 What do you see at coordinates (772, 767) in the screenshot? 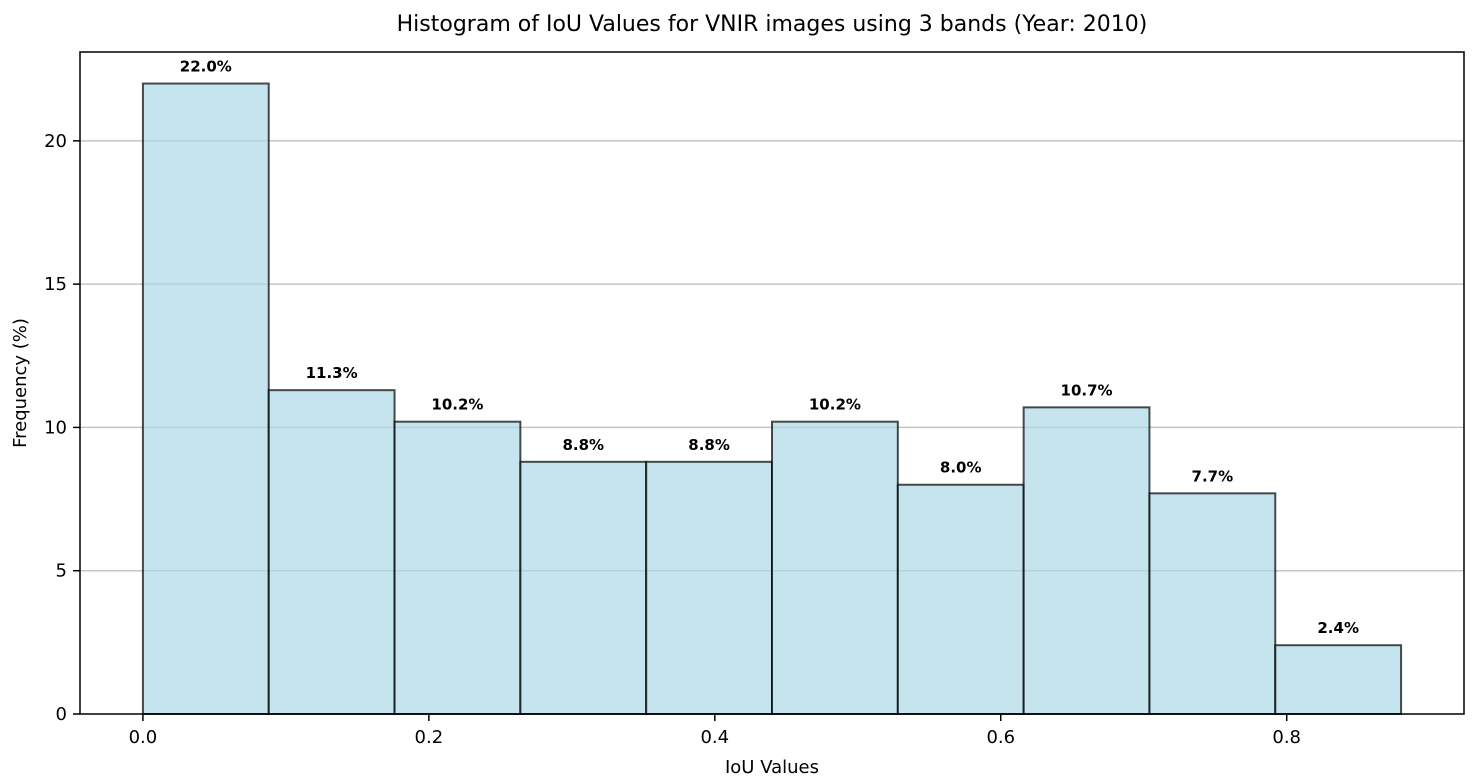
I see `x-axis-label: IoU Values` at bounding box center [772, 767].